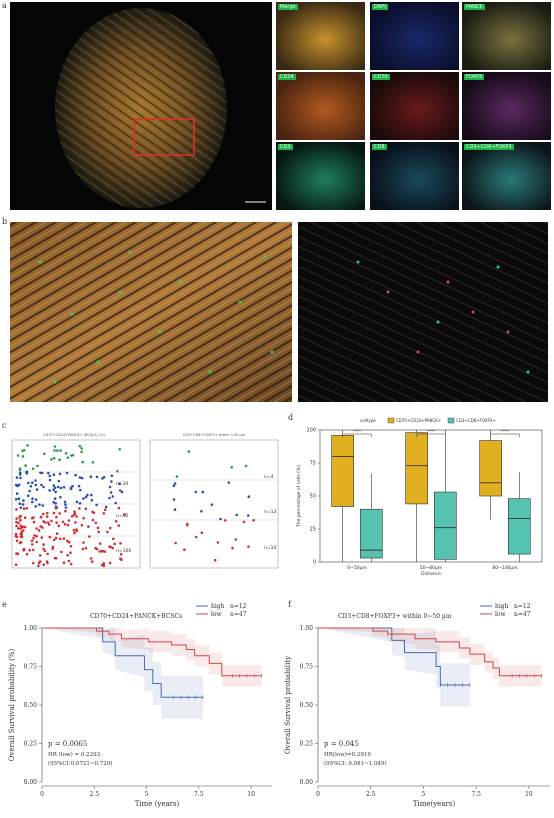 The height and width of the screenshot is (818, 554). Describe the element at coordinates (423, 312) in the screenshot. I see `zoom-phenotype-image` at that location.